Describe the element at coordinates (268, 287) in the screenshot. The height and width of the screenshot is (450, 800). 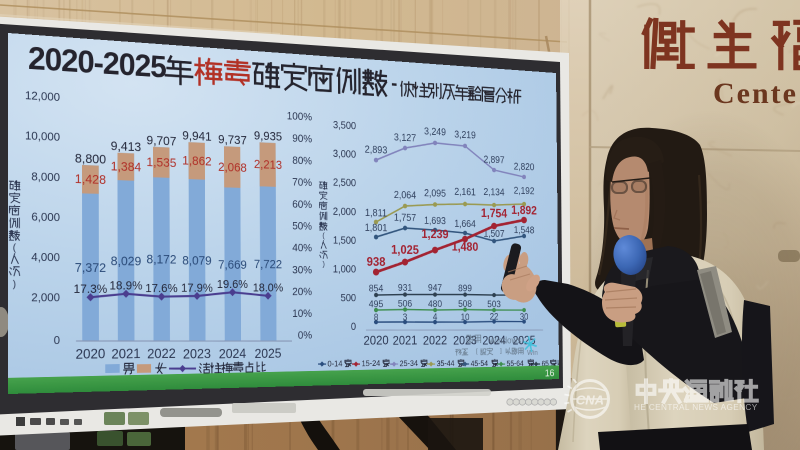
I see `svg-text: 18.0%` at that location.